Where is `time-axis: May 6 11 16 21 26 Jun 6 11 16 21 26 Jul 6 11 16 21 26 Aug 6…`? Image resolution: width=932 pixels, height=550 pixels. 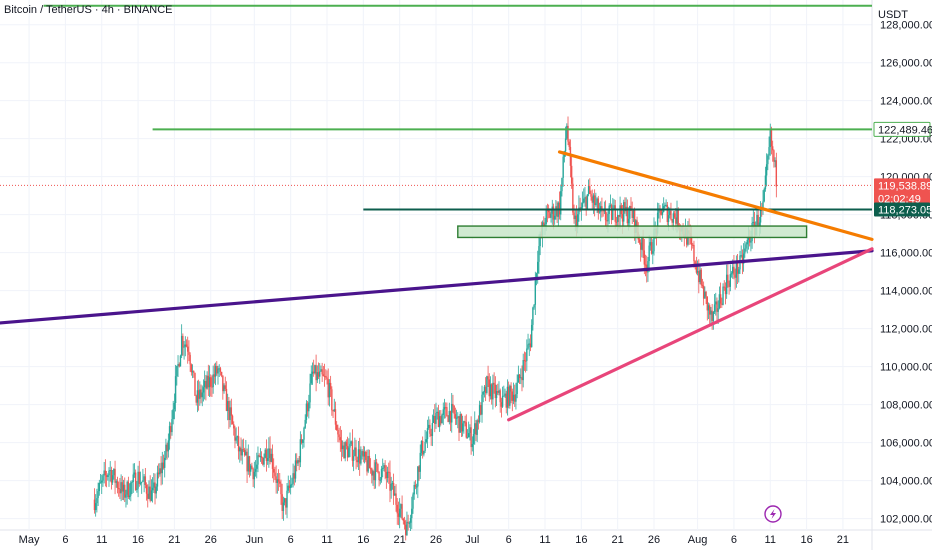
time-axis: May 6 11 16 21 26 Jun 6 11 16 21 26 Jul 6 11 16 21 26 Aug 6… is located at coordinates (434, 540).